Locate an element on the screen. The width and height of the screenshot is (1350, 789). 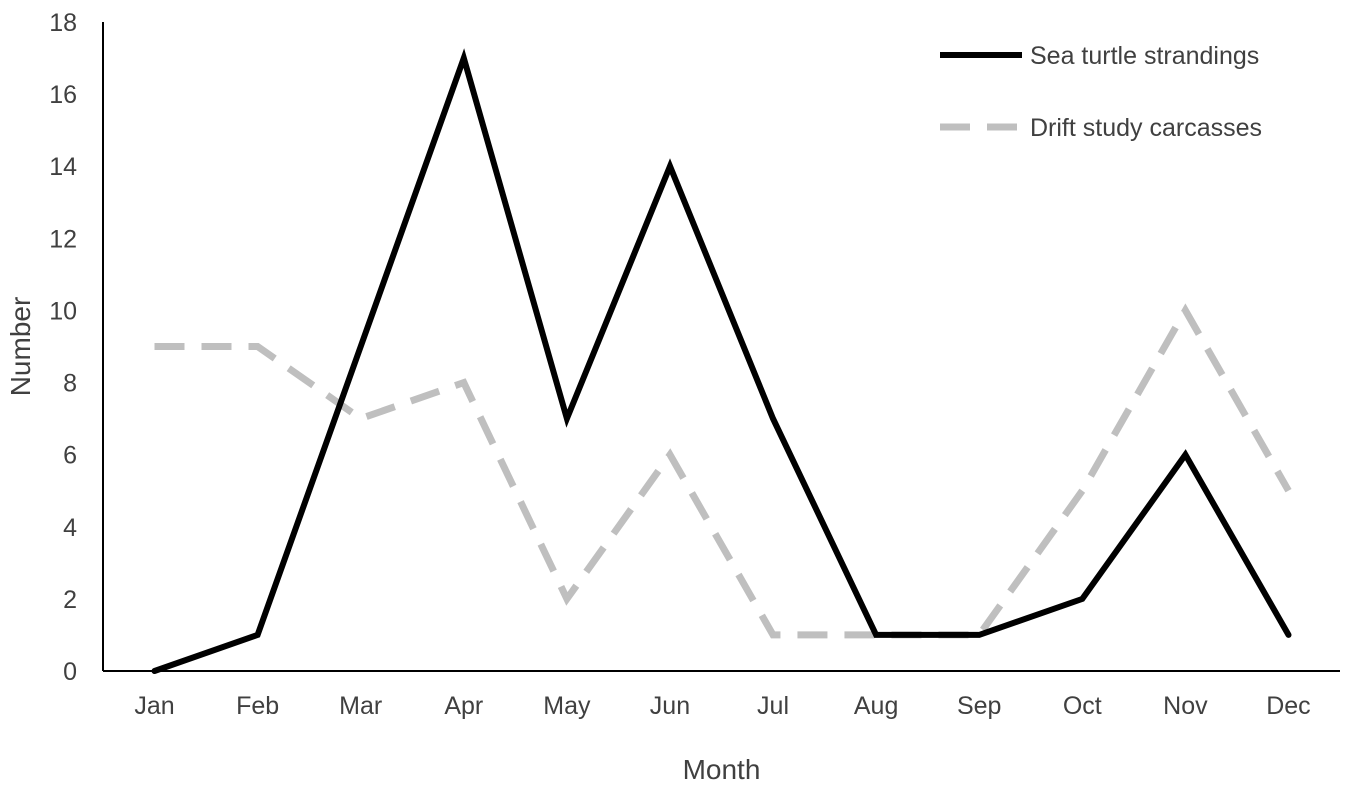
y-tick-label: 6 is located at coordinates (70, 456).